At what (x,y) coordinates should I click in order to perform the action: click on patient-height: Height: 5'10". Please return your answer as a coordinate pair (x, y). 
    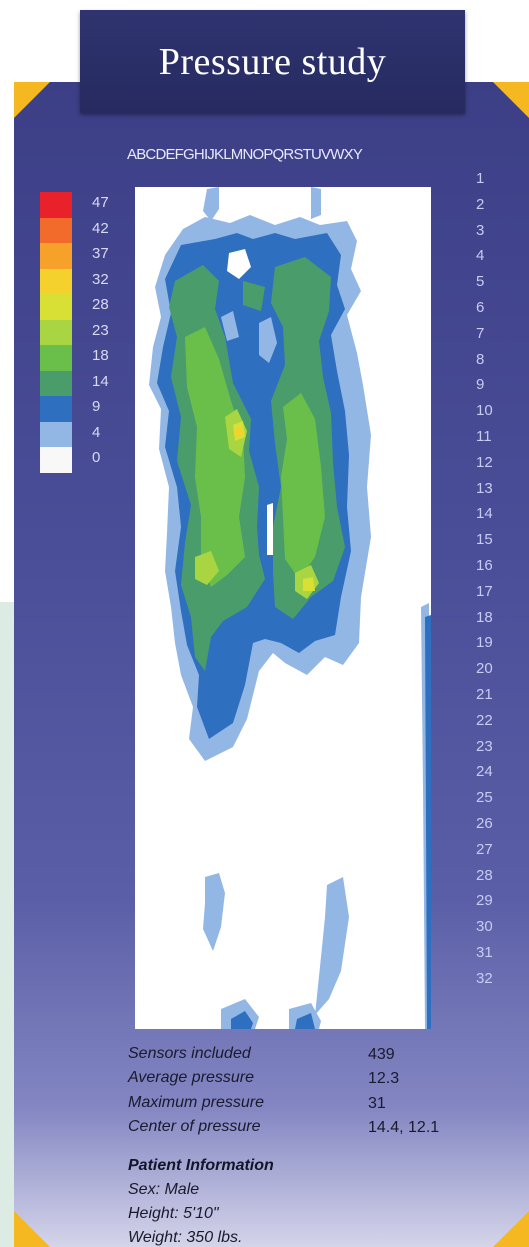
    Looking at the image, I should click on (173, 1213).